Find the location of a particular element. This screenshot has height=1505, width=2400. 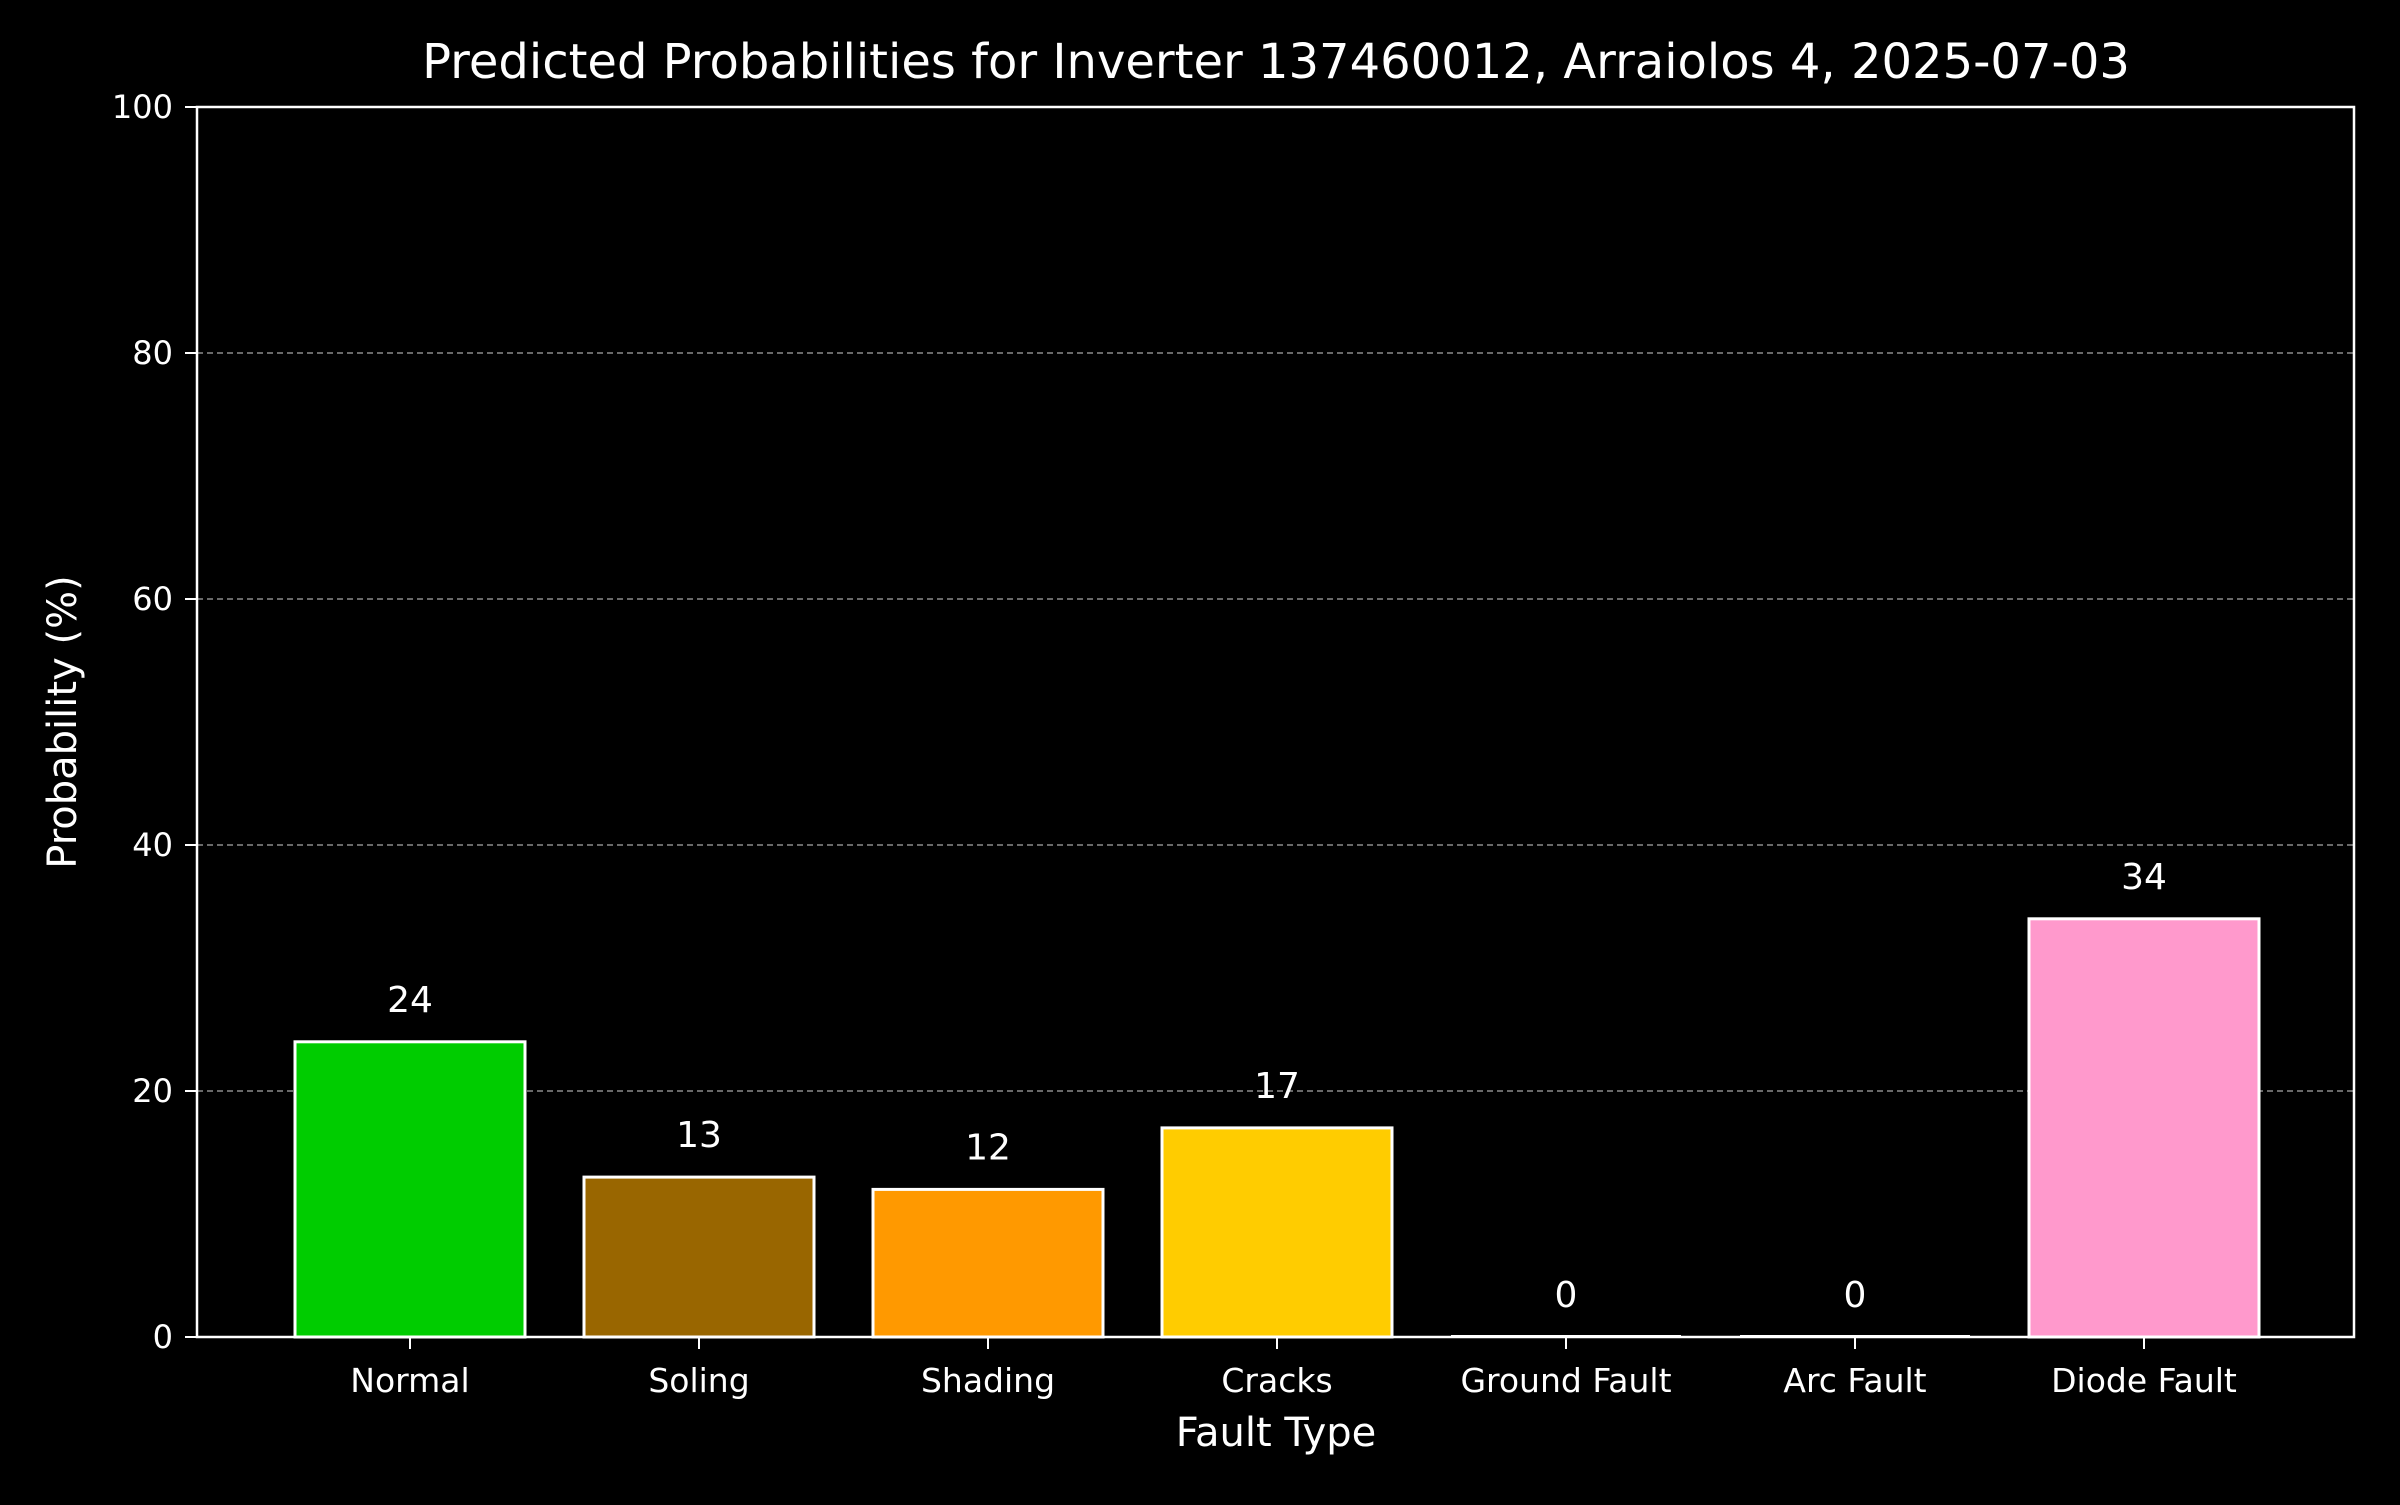

x-tick-label: Arc Fault is located at coordinates (1854, 1380).